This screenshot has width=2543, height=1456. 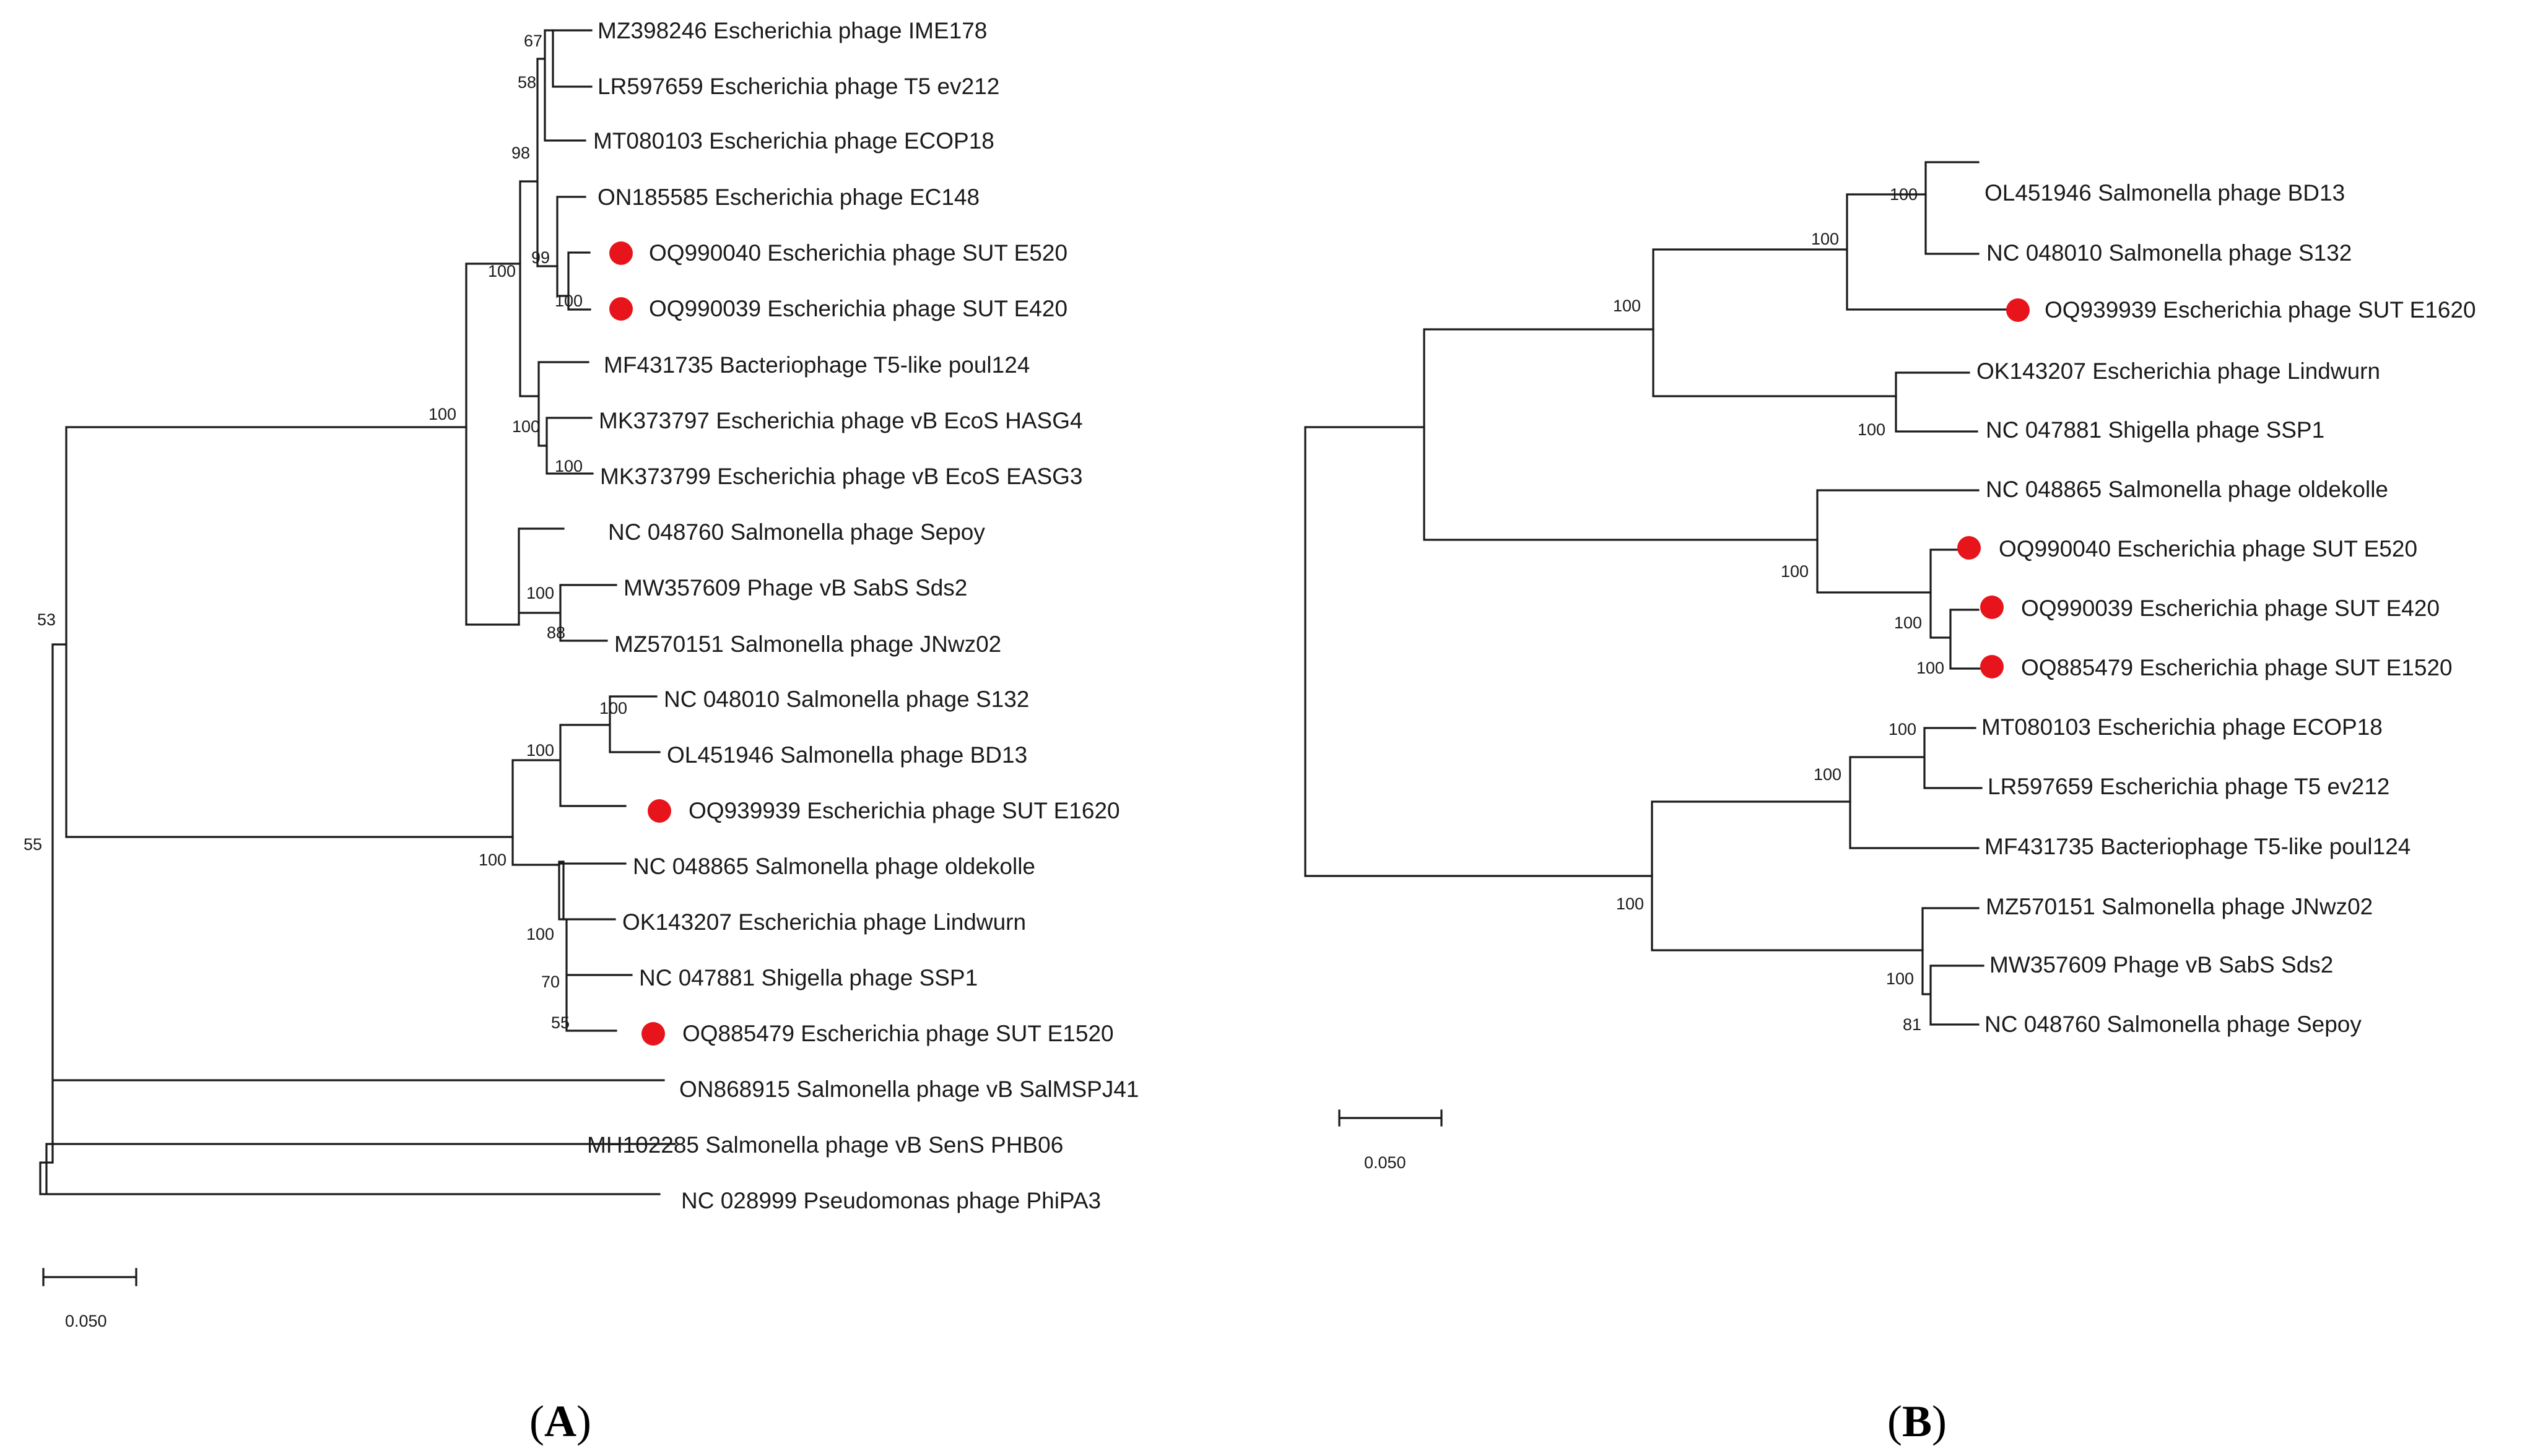 I want to click on tree-b-markers, so click(x=1993, y=488).